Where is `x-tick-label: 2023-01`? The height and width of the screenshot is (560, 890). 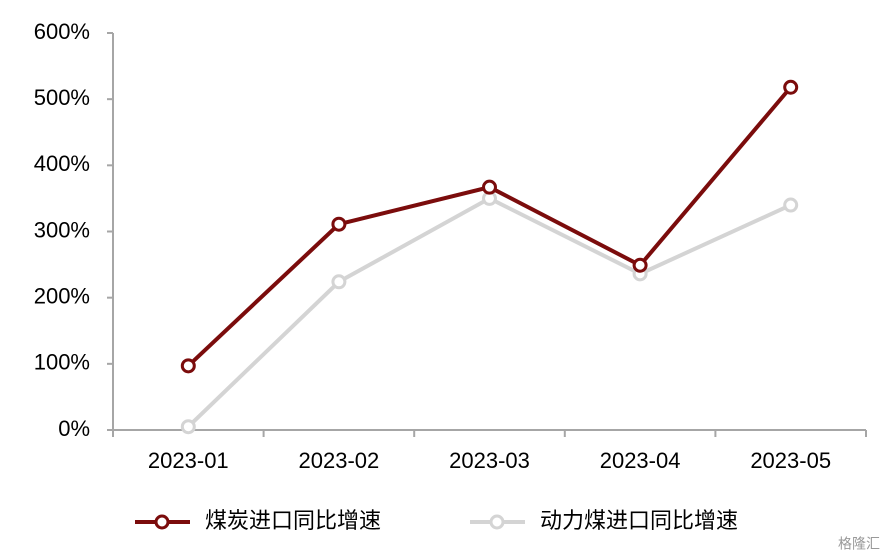
x-tick-label: 2023-01 is located at coordinates (188, 460).